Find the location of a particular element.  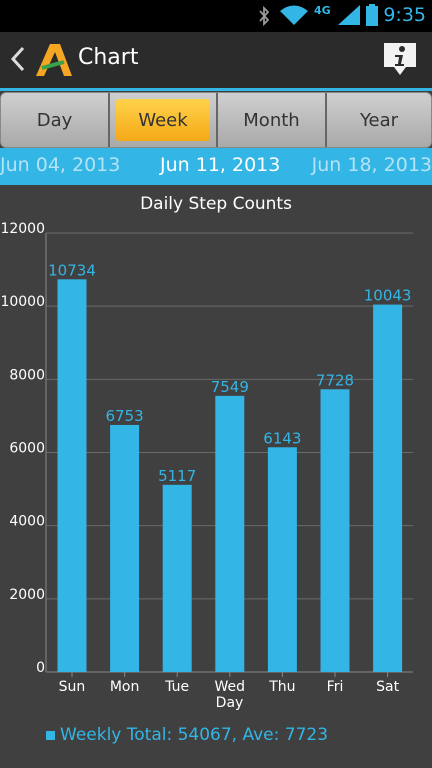

tab-label: Year is located at coordinates (379, 120).